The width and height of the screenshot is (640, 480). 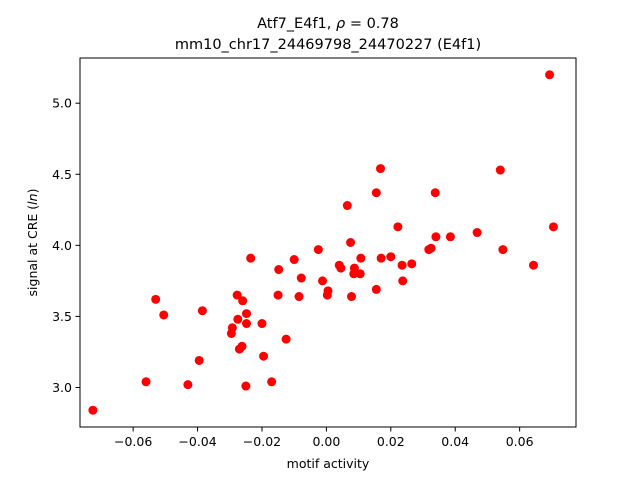 What do you see at coordinates (328, 463) in the screenshot?
I see `x-axis-label: motif activity` at bounding box center [328, 463].